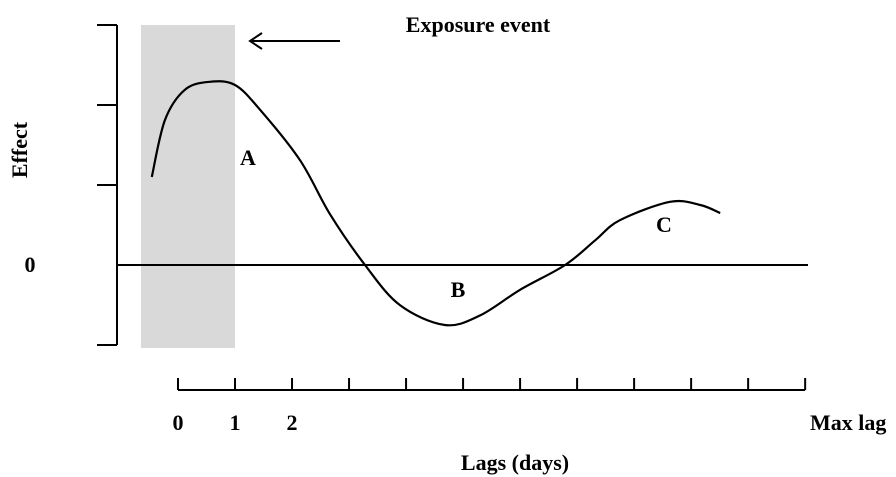  I want to click on x-tick-label: Max lag, so click(848, 422).